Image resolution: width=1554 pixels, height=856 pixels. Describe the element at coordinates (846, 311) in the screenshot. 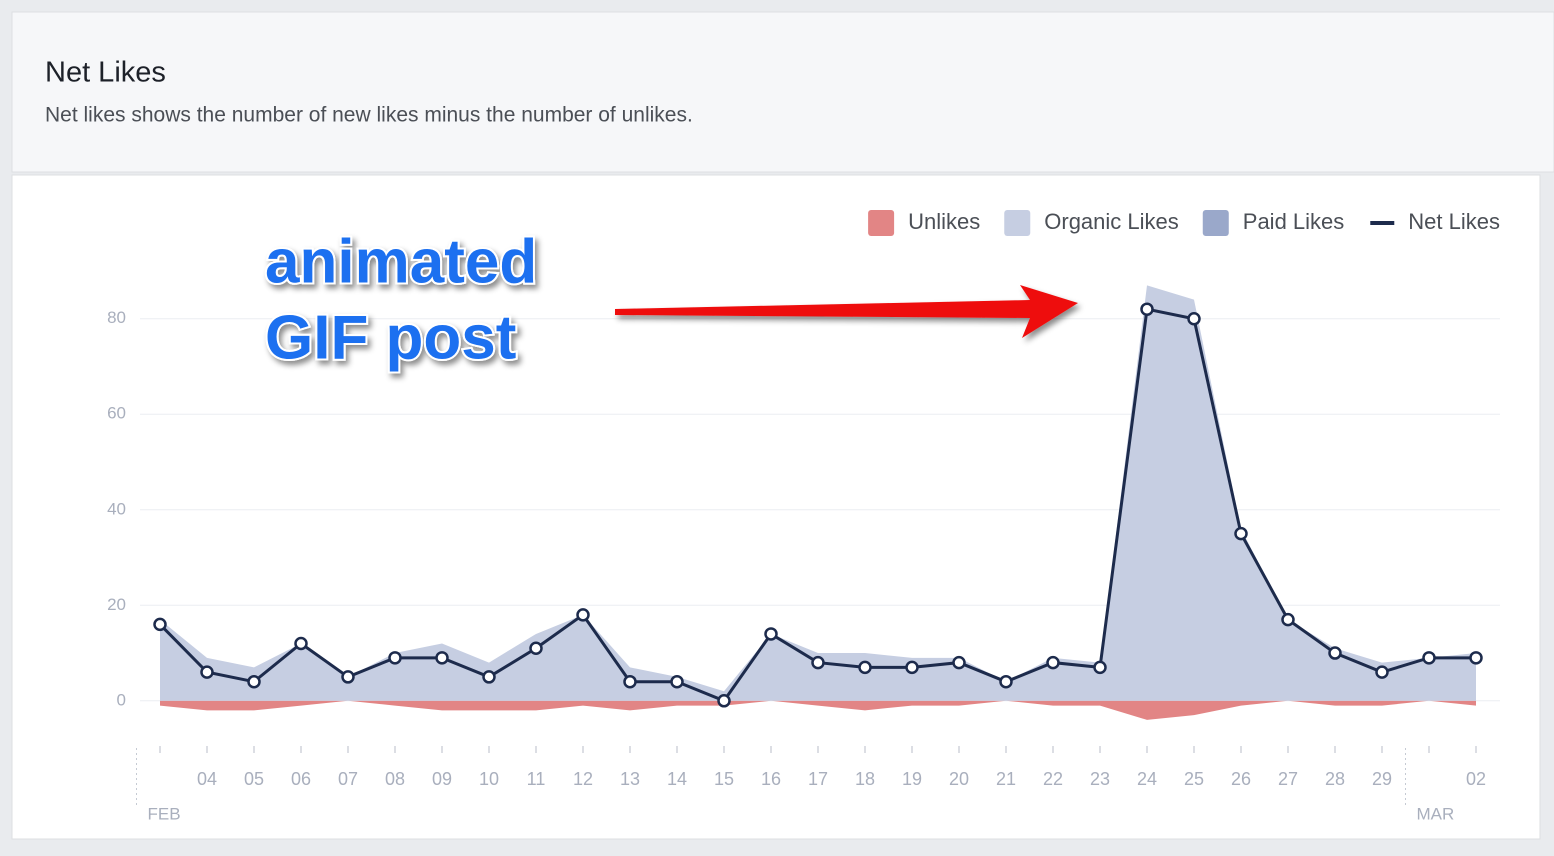

I see `annotation-arrow` at that location.